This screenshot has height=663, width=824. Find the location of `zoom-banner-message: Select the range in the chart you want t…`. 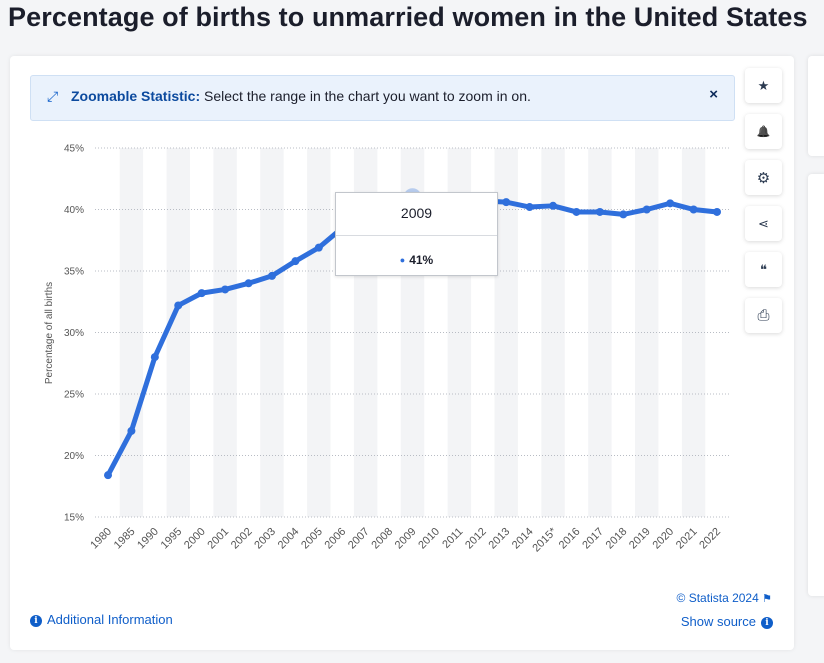

zoom-banner-message: Select the range in the chart you want t… is located at coordinates (367, 96).